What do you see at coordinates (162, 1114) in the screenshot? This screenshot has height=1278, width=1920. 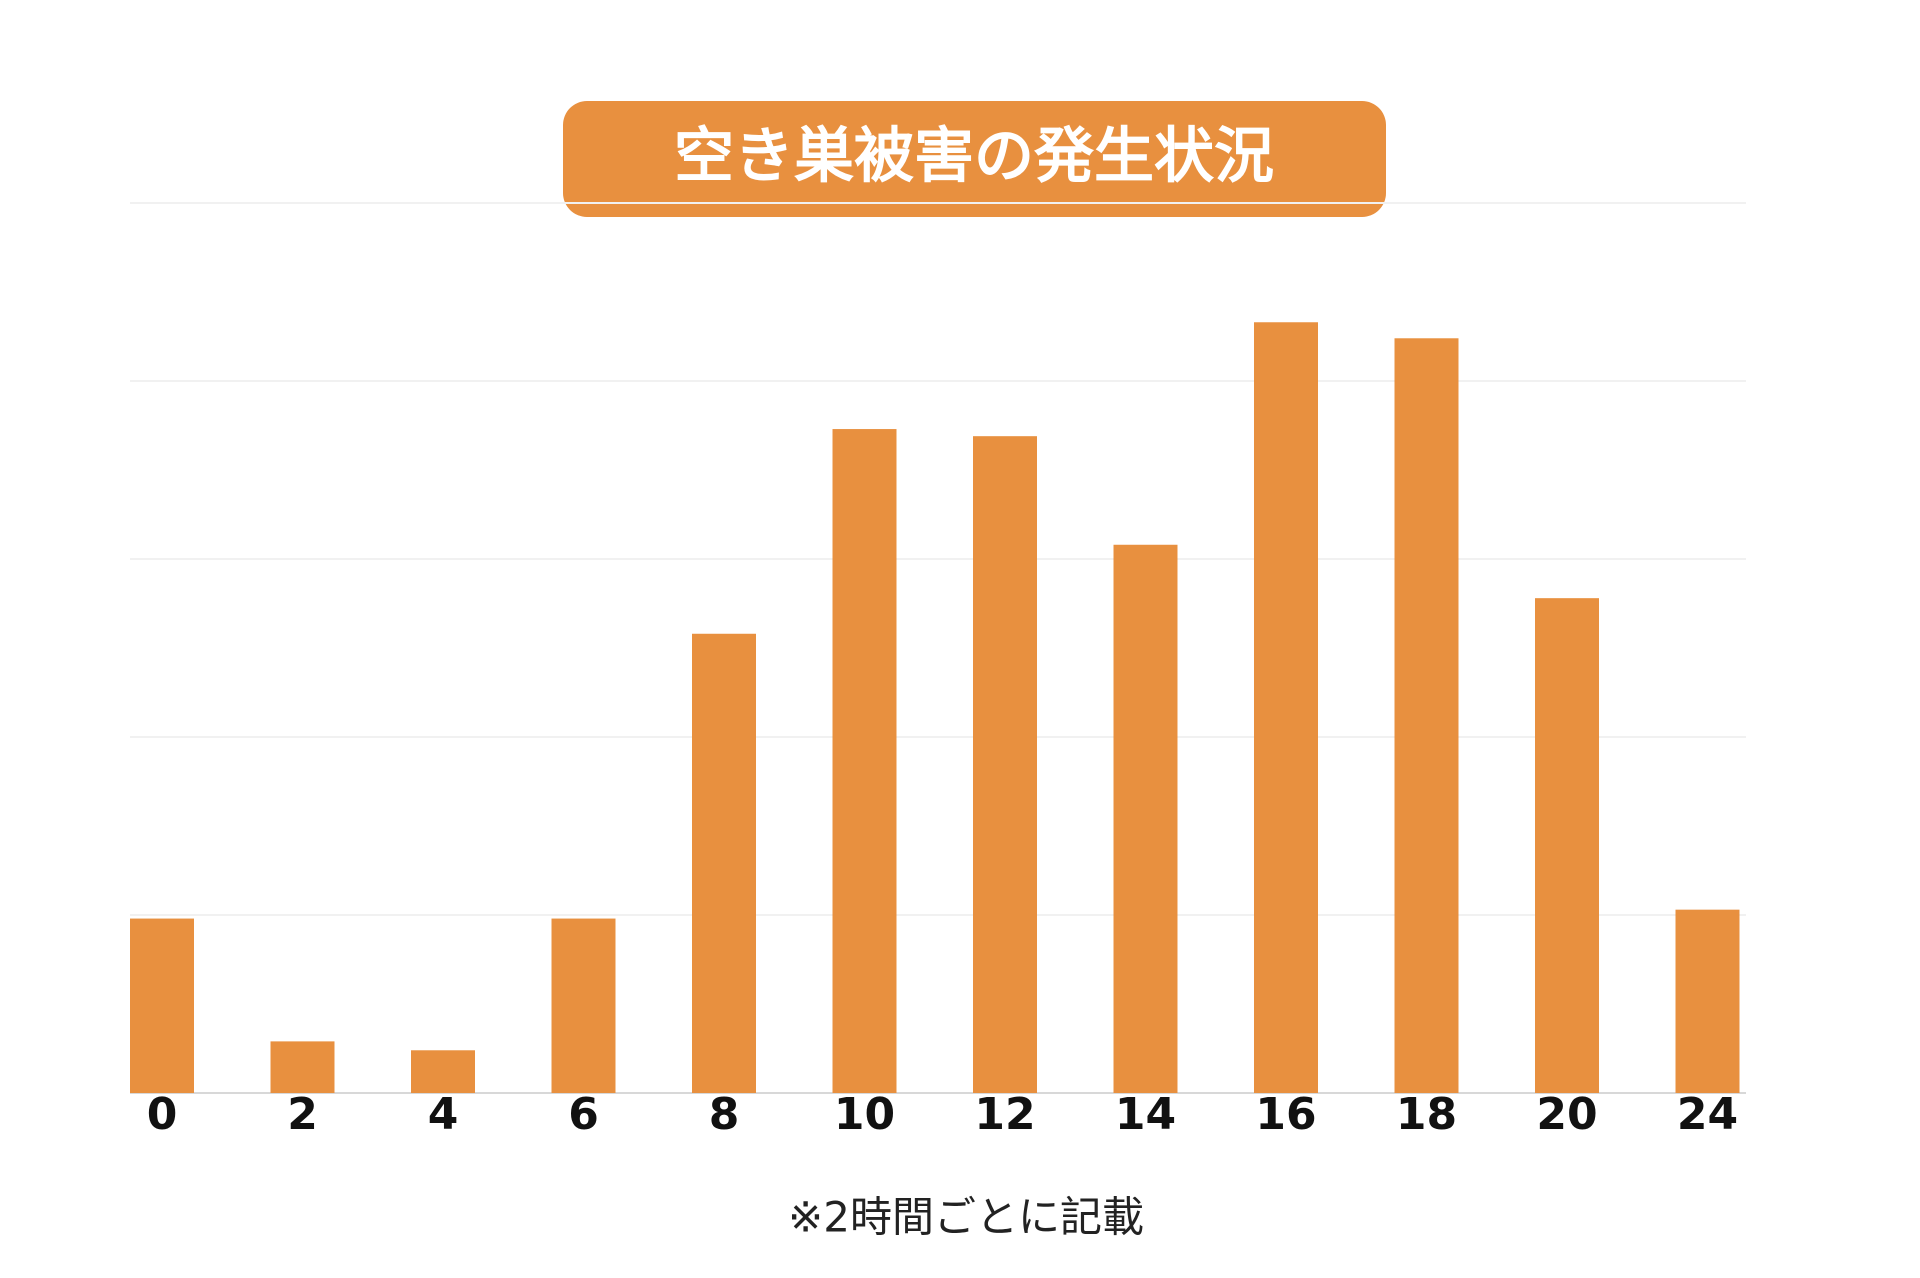 I see `x-tick-label: 0` at bounding box center [162, 1114].